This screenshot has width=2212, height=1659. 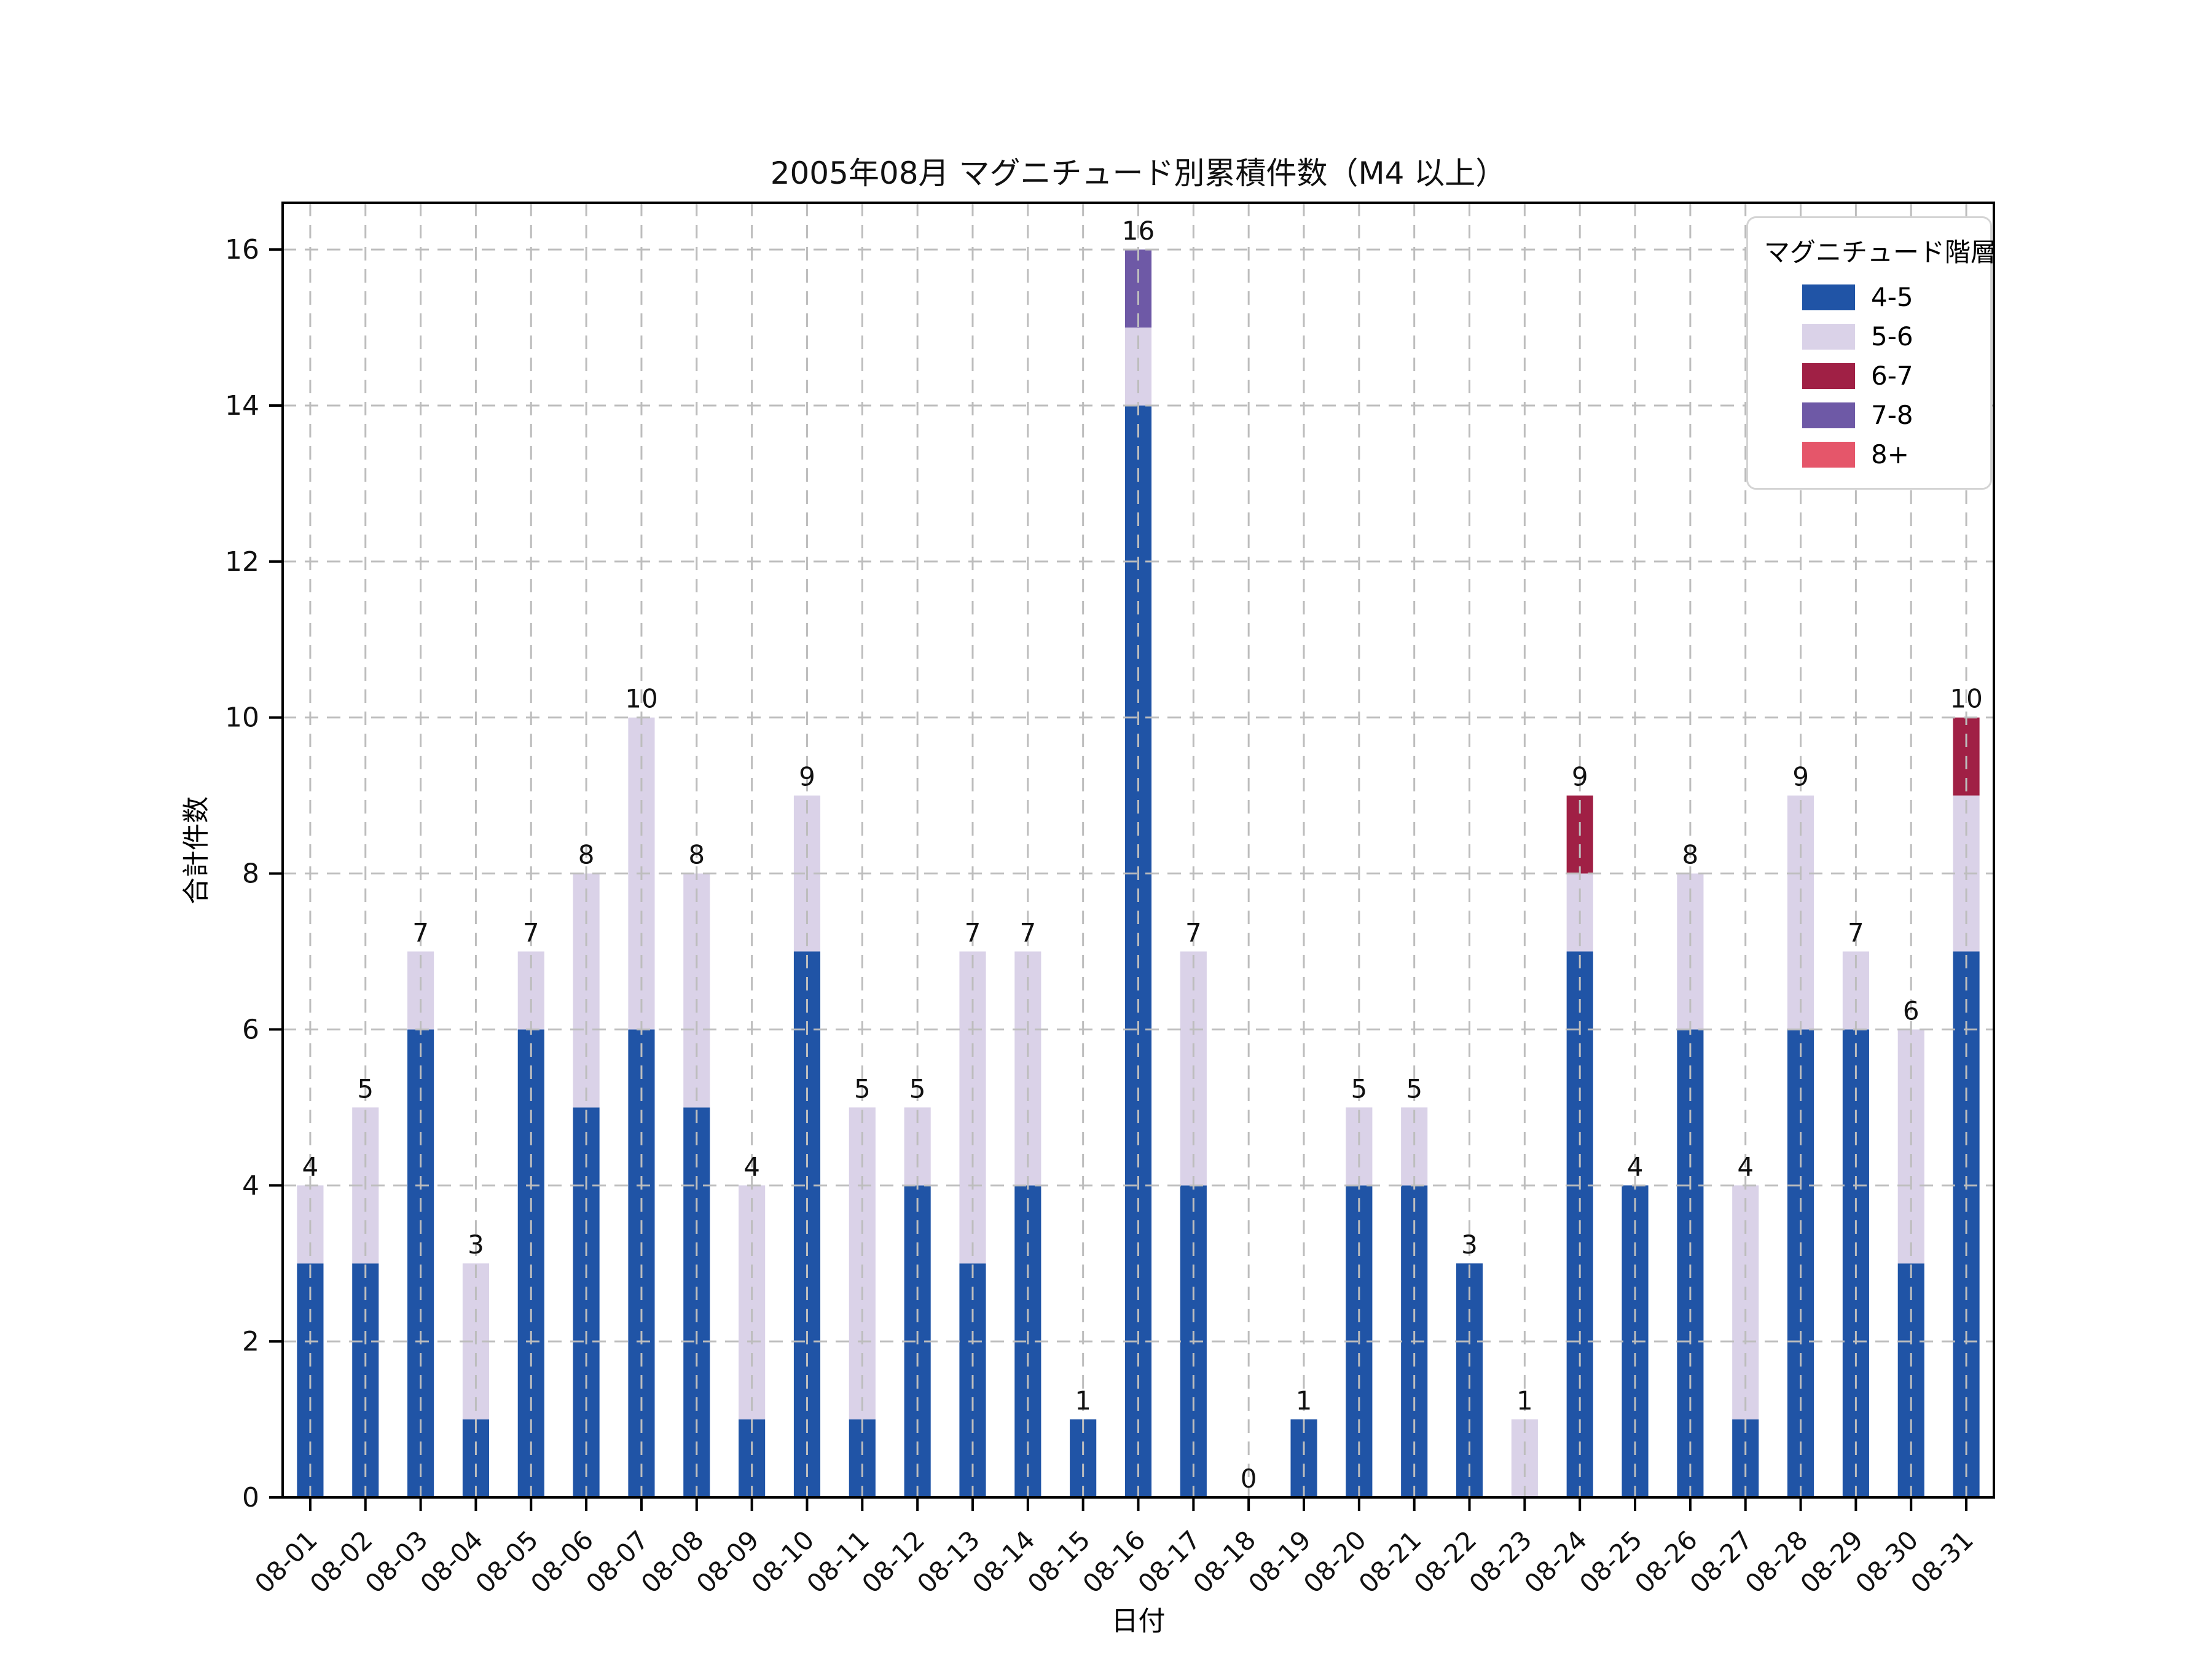 What do you see at coordinates (783, 1561) in the screenshot?
I see `x-tick-label-08-10: 08-10` at bounding box center [783, 1561].